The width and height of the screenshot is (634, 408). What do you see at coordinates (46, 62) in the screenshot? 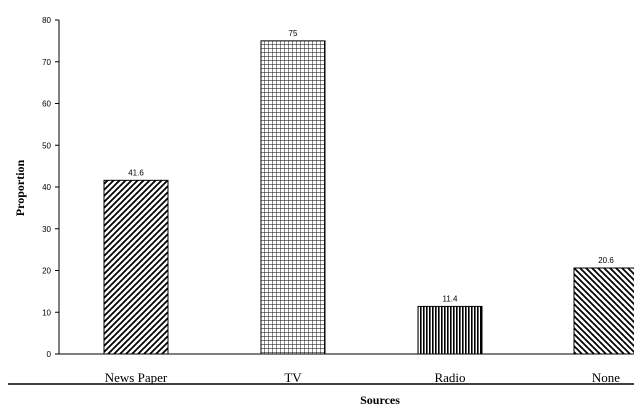
I see `y-tick-label: 70` at bounding box center [46, 62].